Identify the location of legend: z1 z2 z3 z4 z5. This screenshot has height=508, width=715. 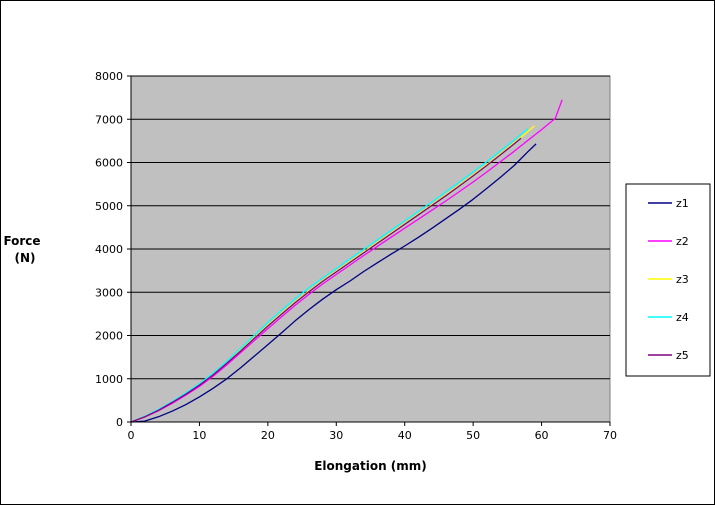
(668, 280).